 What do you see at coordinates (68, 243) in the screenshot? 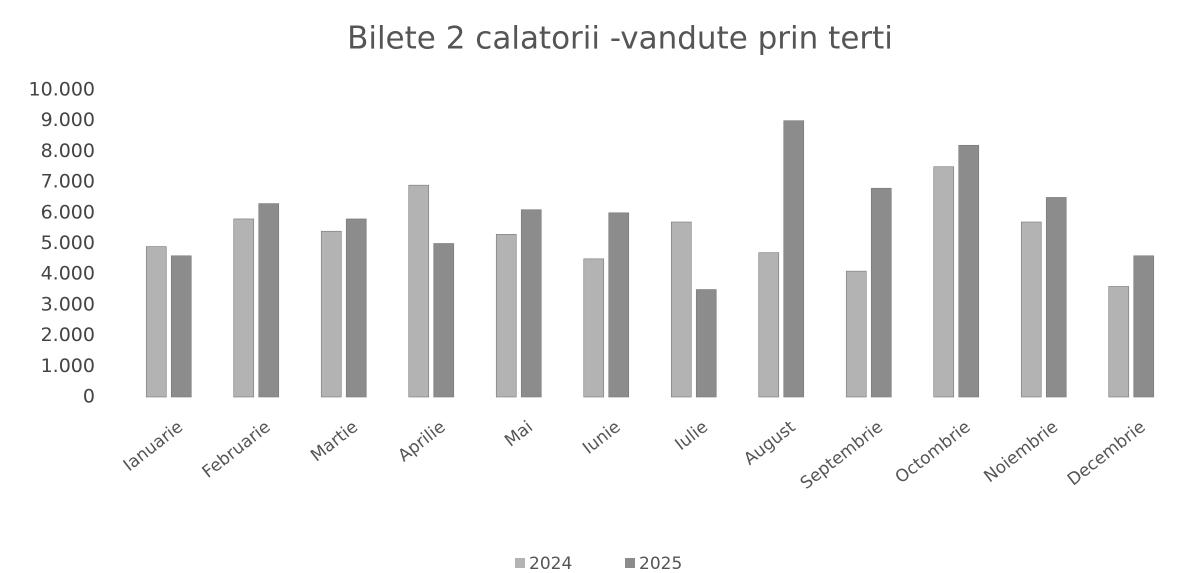
I see `y-tick-label: 5.000` at bounding box center [68, 243].